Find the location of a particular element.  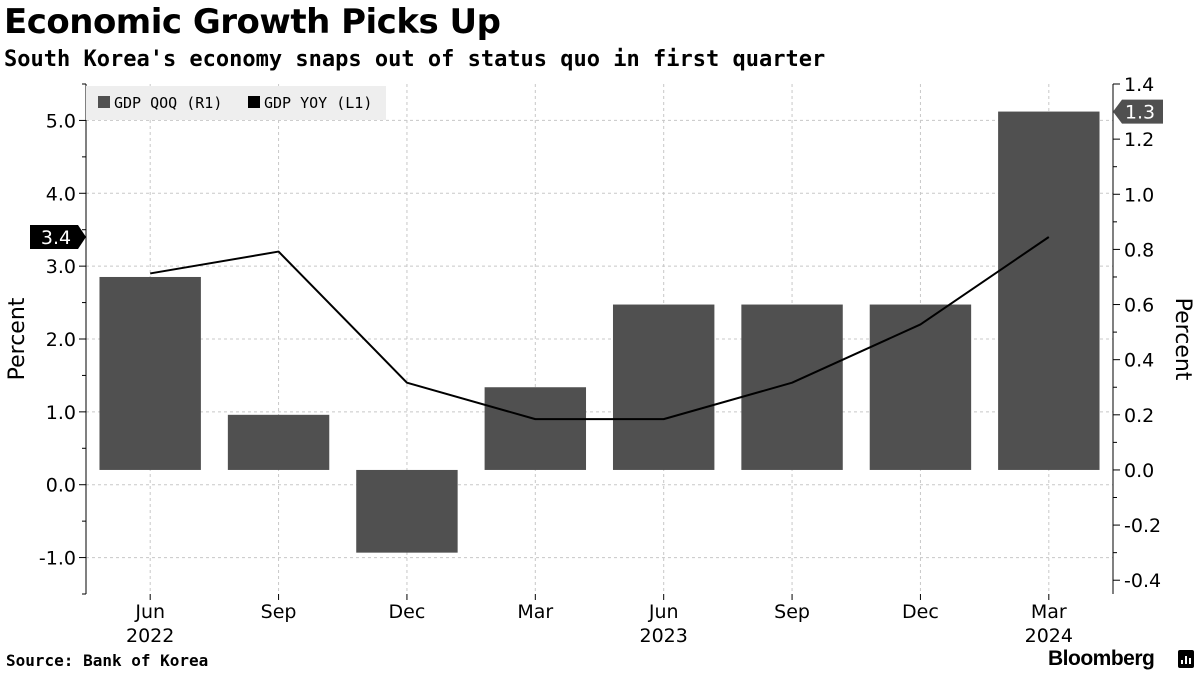

legend-swatch-qoq is located at coordinates (104, 102).